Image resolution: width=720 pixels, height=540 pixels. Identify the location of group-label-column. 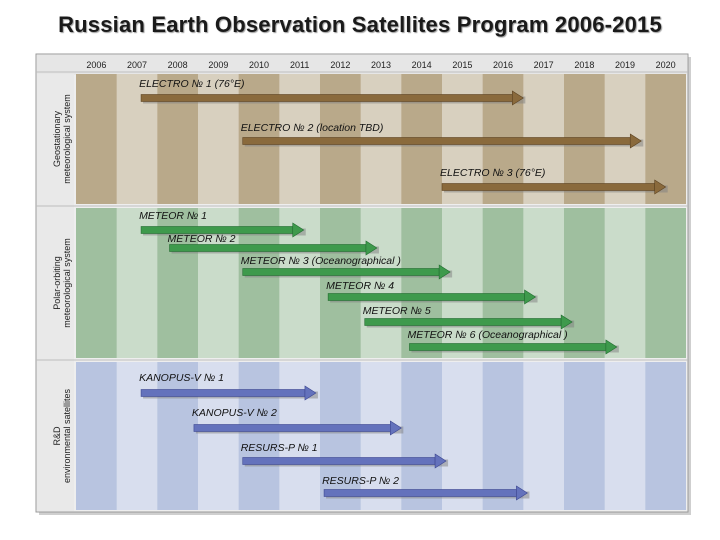
(55, 292).